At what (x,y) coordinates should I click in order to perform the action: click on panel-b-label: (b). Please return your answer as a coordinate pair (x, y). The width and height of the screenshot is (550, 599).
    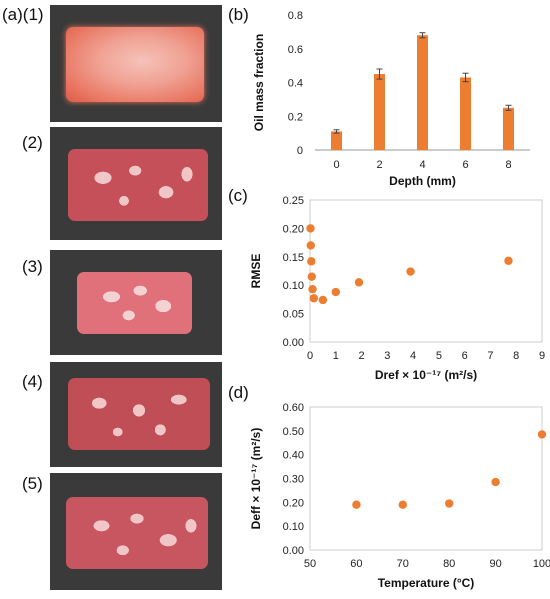
    Looking at the image, I should click on (238, 14).